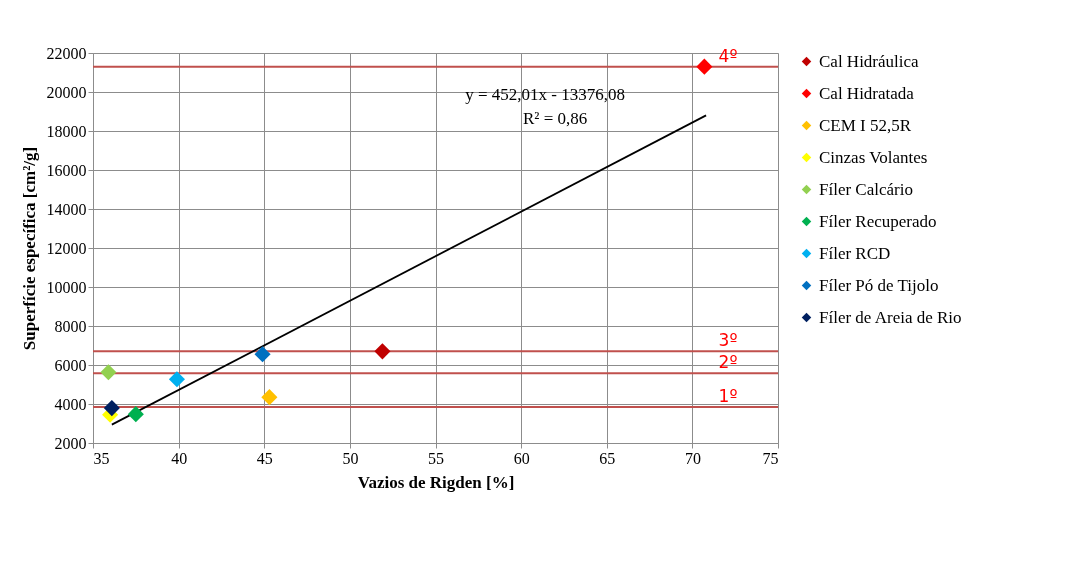 The image size is (1083, 572). Describe the element at coordinates (66, 53) in the screenshot. I see `y-tick-label: 22000` at that location.